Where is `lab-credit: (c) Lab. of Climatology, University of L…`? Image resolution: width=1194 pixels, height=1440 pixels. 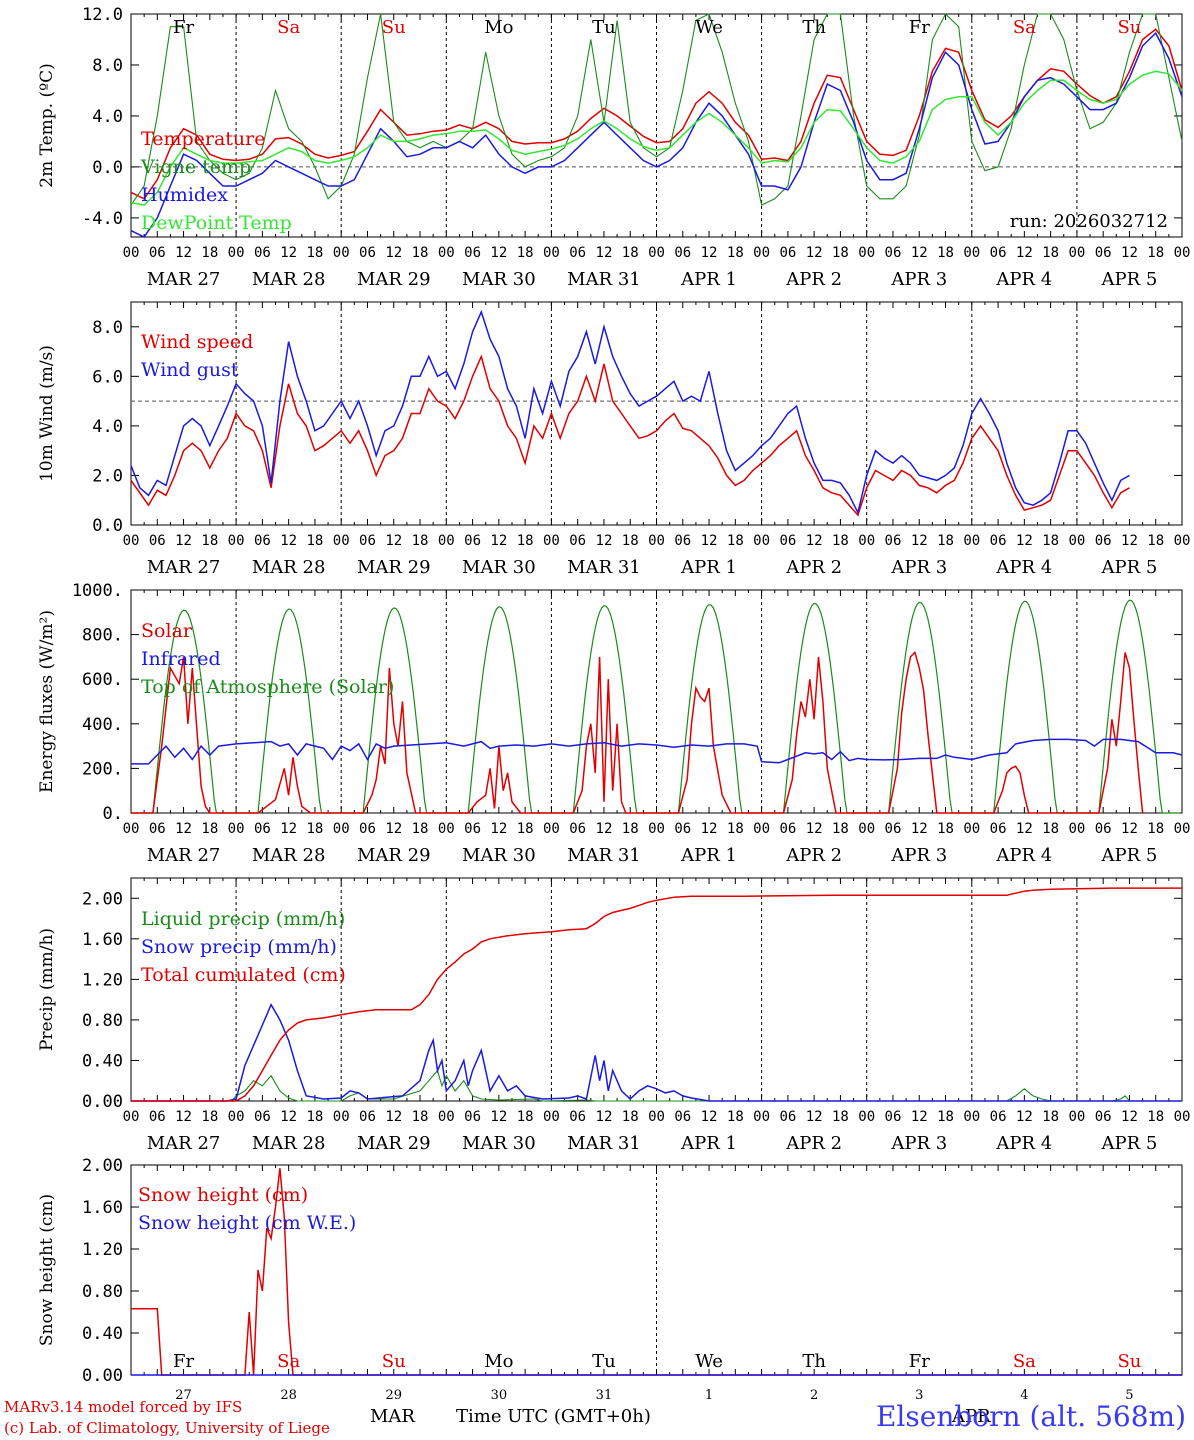 lab-credit: (c) Lab. of Climatology, University of L… is located at coordinates (167, 1428).